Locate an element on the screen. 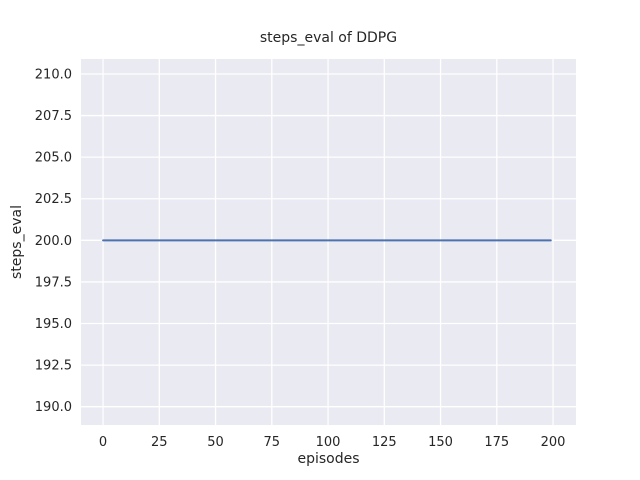 This screenshot has height=480, width=640. x-tick-label: 75 is located at coordinates (272, 442).